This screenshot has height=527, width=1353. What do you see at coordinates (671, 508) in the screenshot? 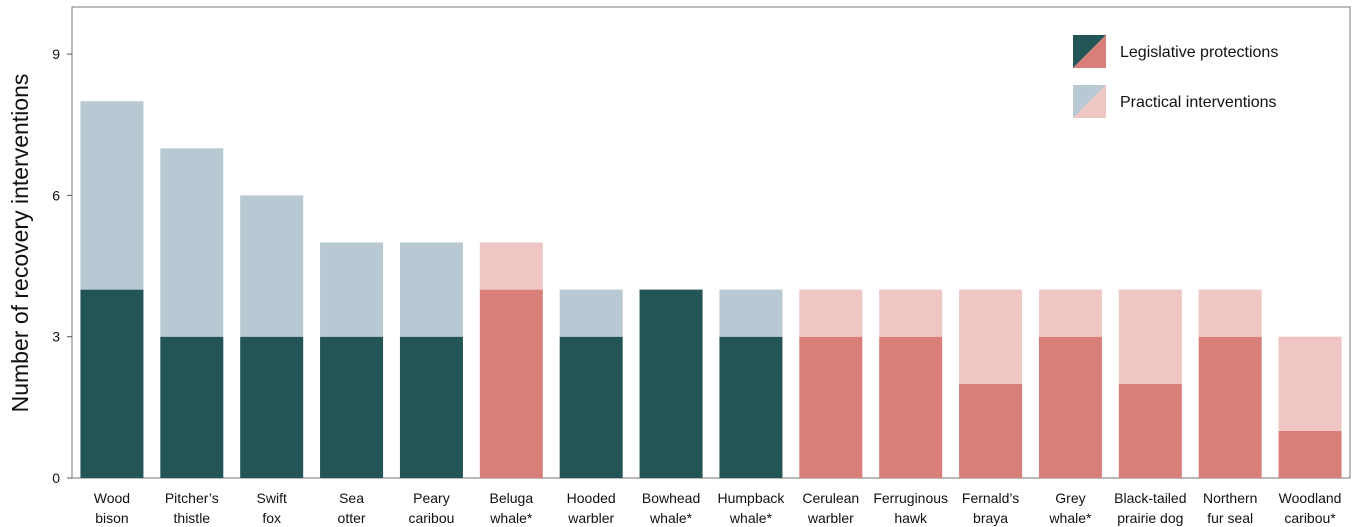
I see `x-tick-label: Bowhead whale*` at bounding box center [671, 508].